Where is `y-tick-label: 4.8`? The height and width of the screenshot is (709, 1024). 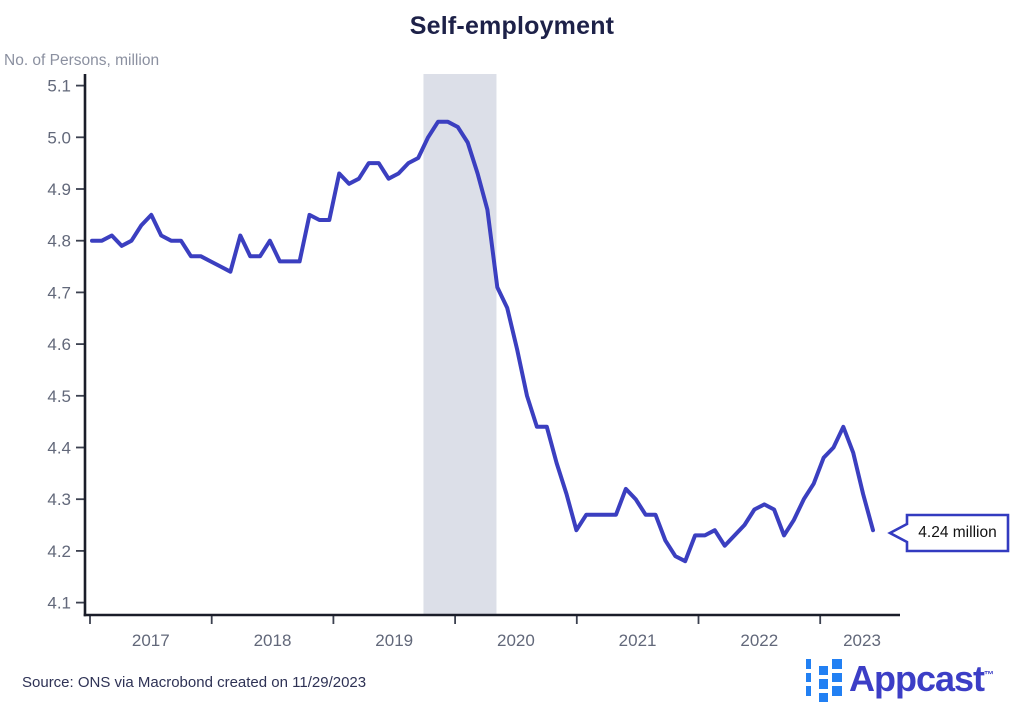 y-tick-label: 4.8 is located at coordinates (59, 241).